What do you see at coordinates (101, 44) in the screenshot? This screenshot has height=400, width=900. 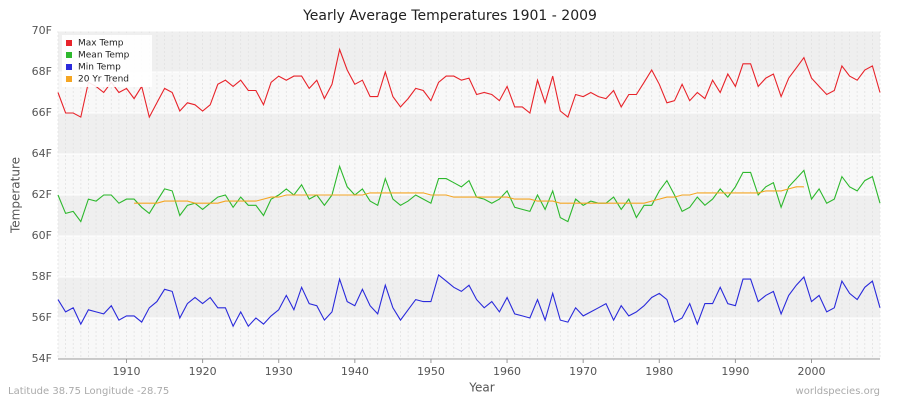 I see `legend-label: Max Temp` at bounding box center [101, 44].